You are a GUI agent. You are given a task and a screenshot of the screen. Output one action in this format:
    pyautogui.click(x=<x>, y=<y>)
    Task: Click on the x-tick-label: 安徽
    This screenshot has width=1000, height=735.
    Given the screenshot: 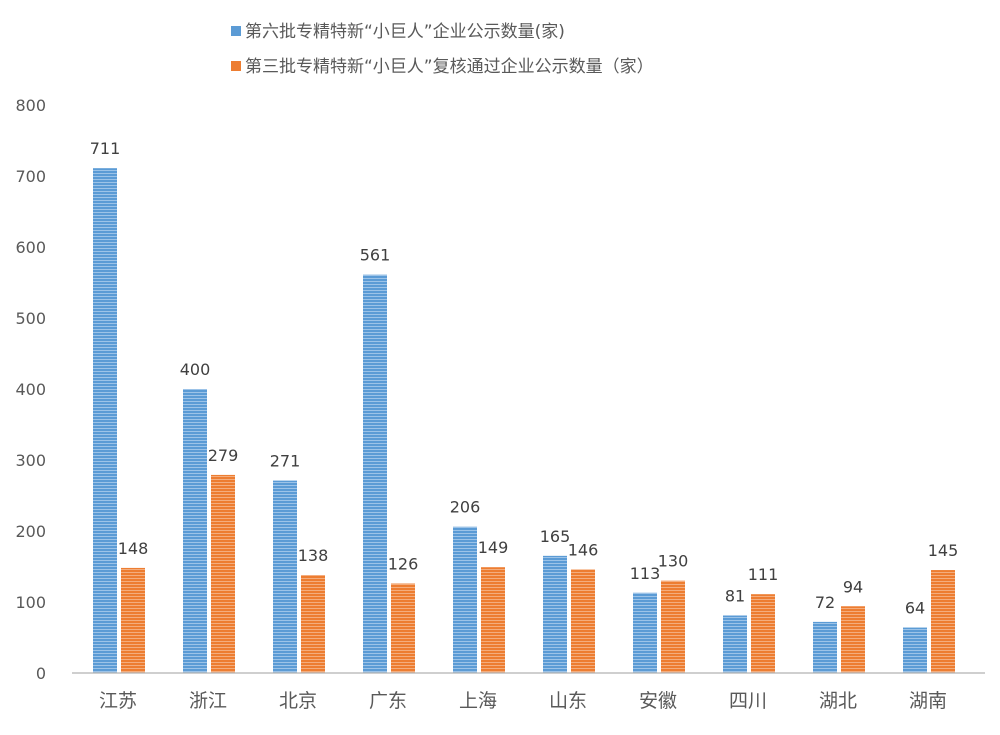 What is the action you would take?
    pyautogui.click(x=658, y=701)
    